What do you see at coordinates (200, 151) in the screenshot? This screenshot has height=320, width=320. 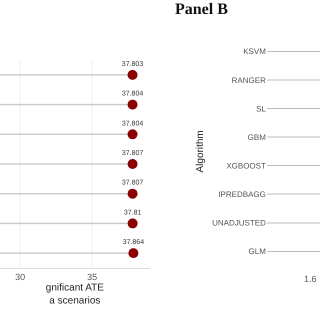 I see `text: Algorithm` at bounding box center [200, 151].